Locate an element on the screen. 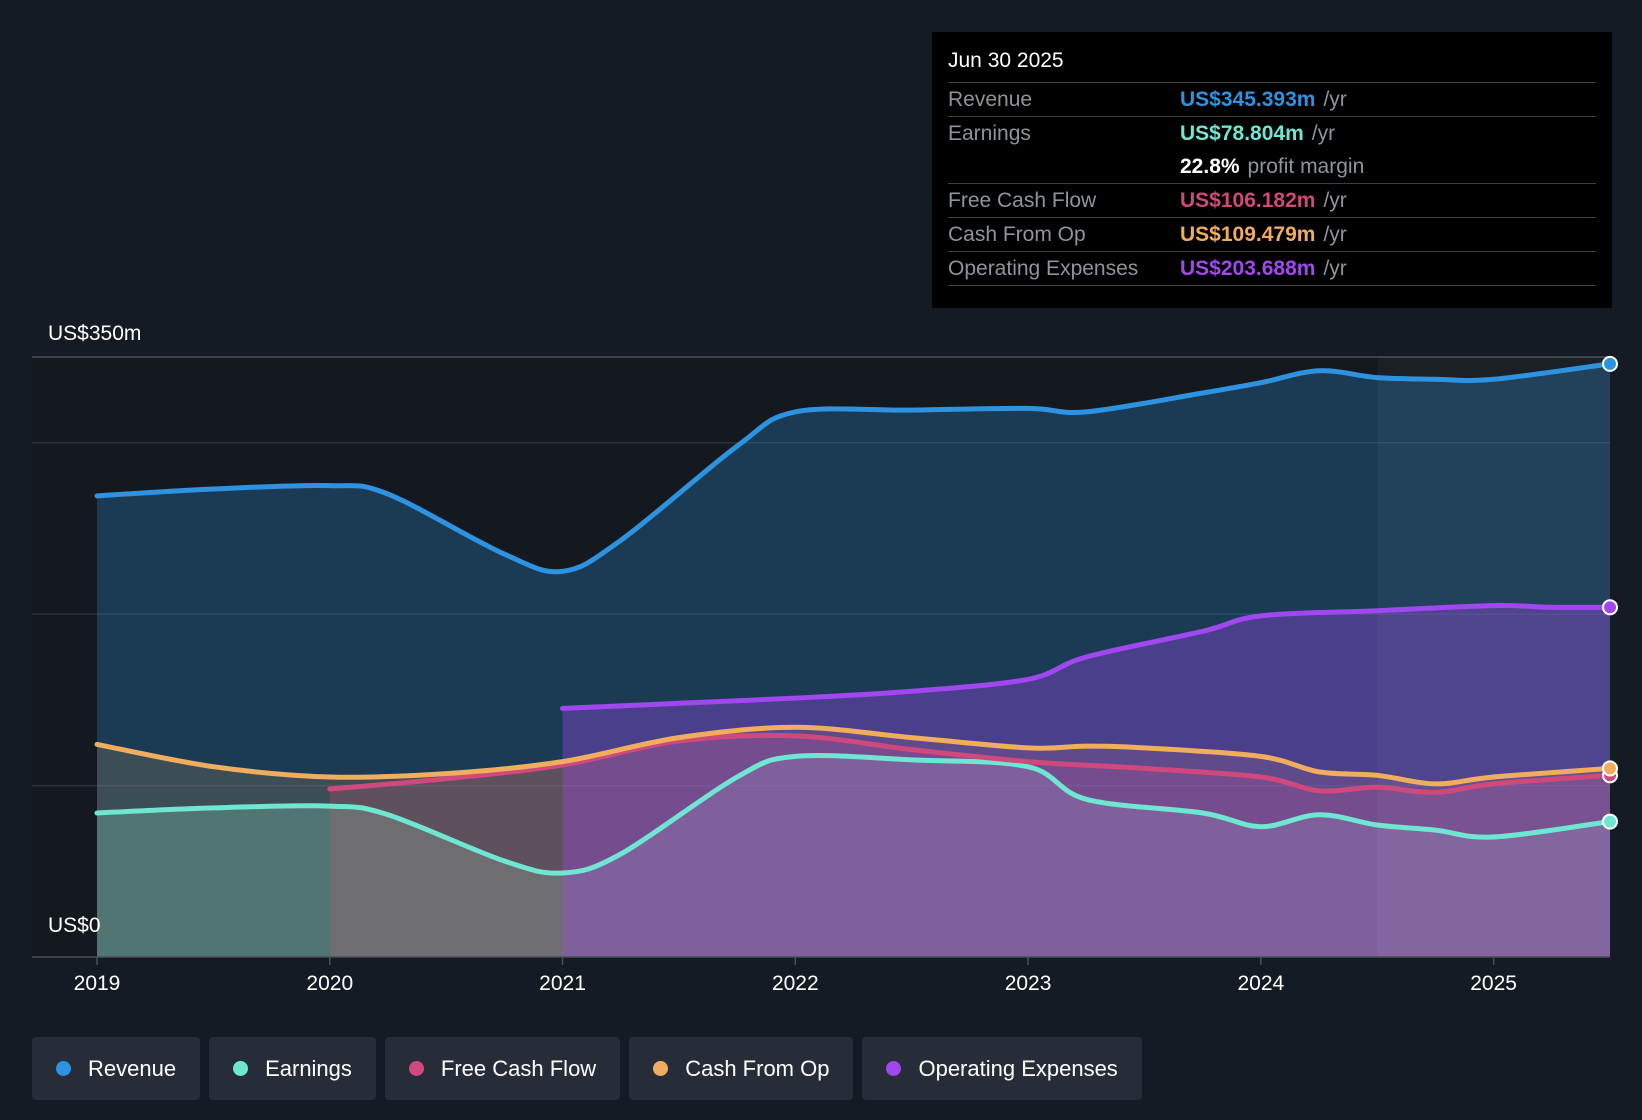 The height and width of the screenshot is (1120, 1642). x-axis-ticks: 2019 2020 2021 2022 2023 2024 2025 is located at coordinates (795, 976).